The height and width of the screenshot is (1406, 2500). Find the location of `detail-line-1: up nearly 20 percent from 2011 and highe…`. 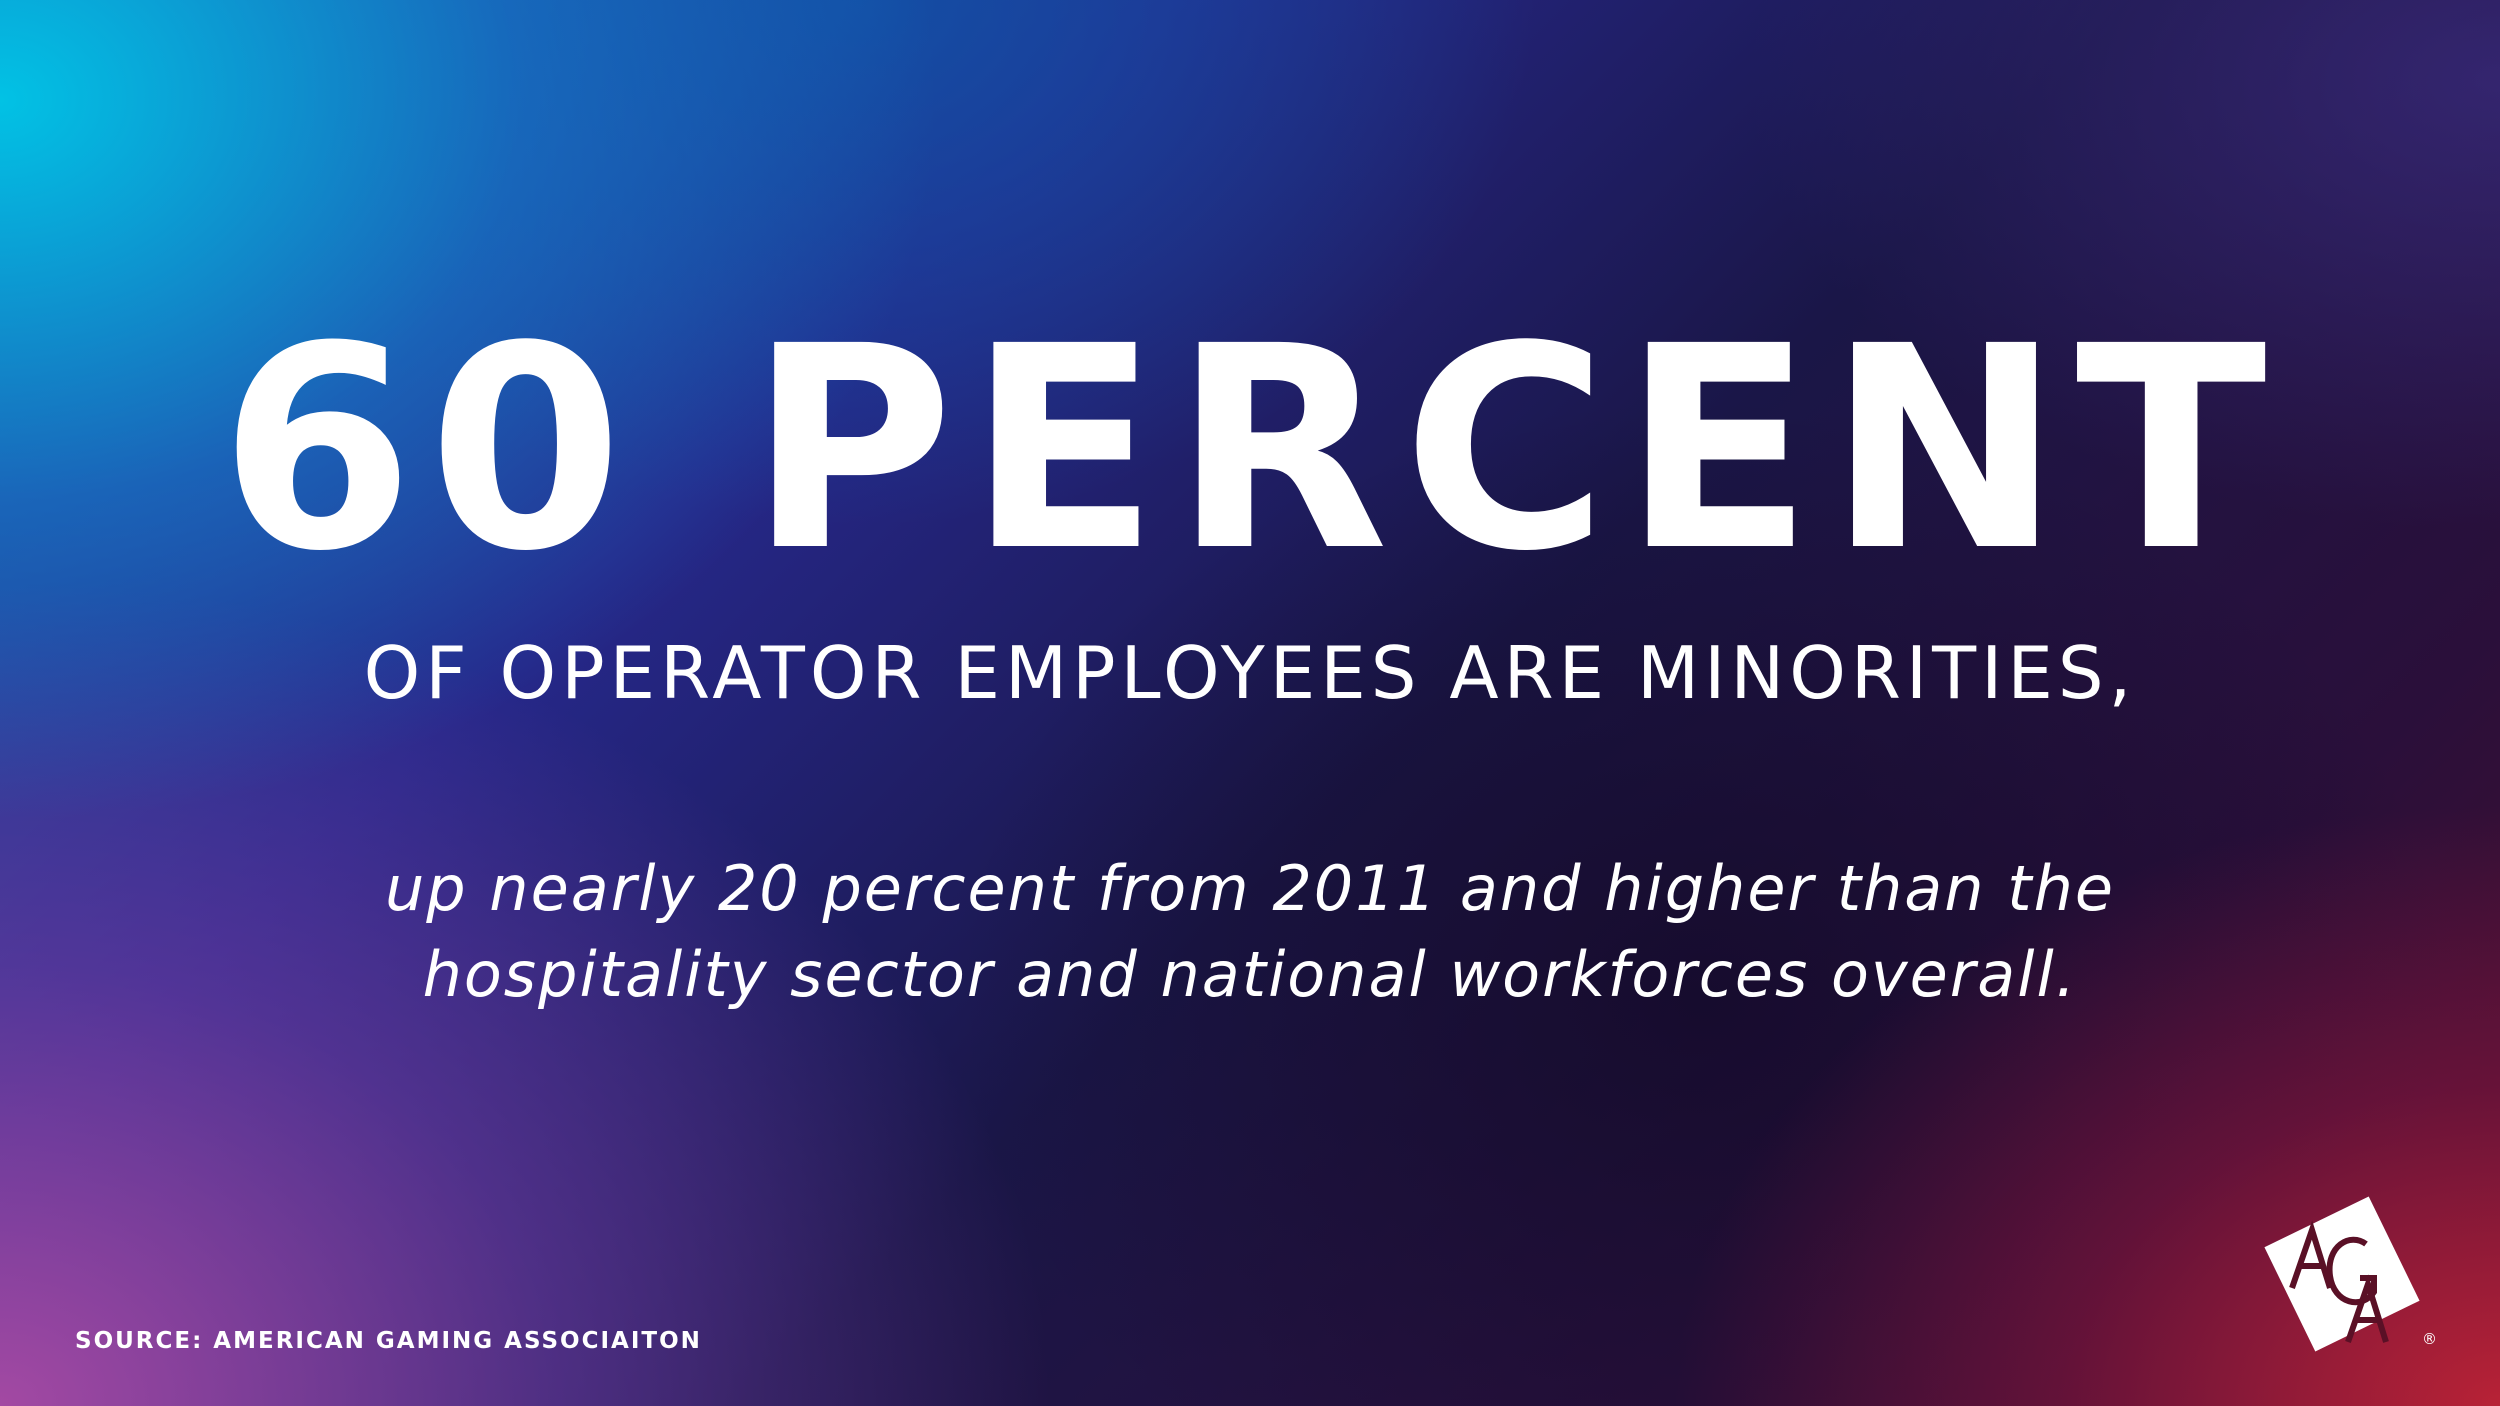

detail-line-1: up nearly 20 percent from 2011 and highe… is located at coordinates (1250, 888).